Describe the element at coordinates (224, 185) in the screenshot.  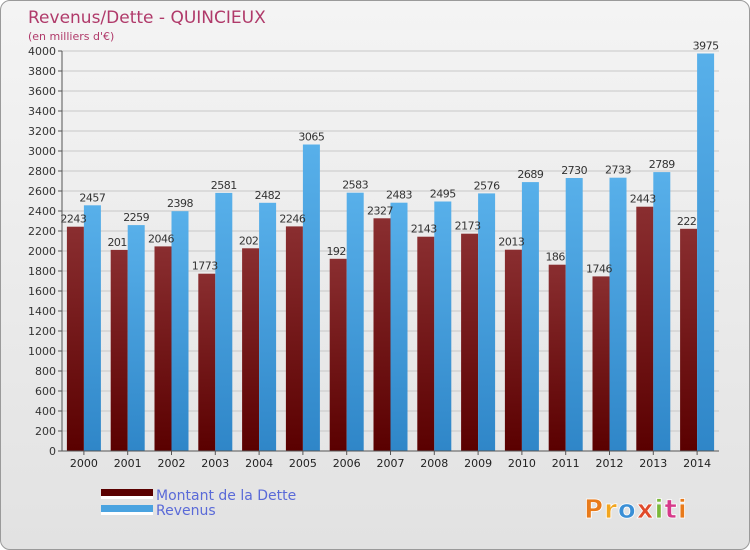
I see `data-label-revenus: 2581` at that location.